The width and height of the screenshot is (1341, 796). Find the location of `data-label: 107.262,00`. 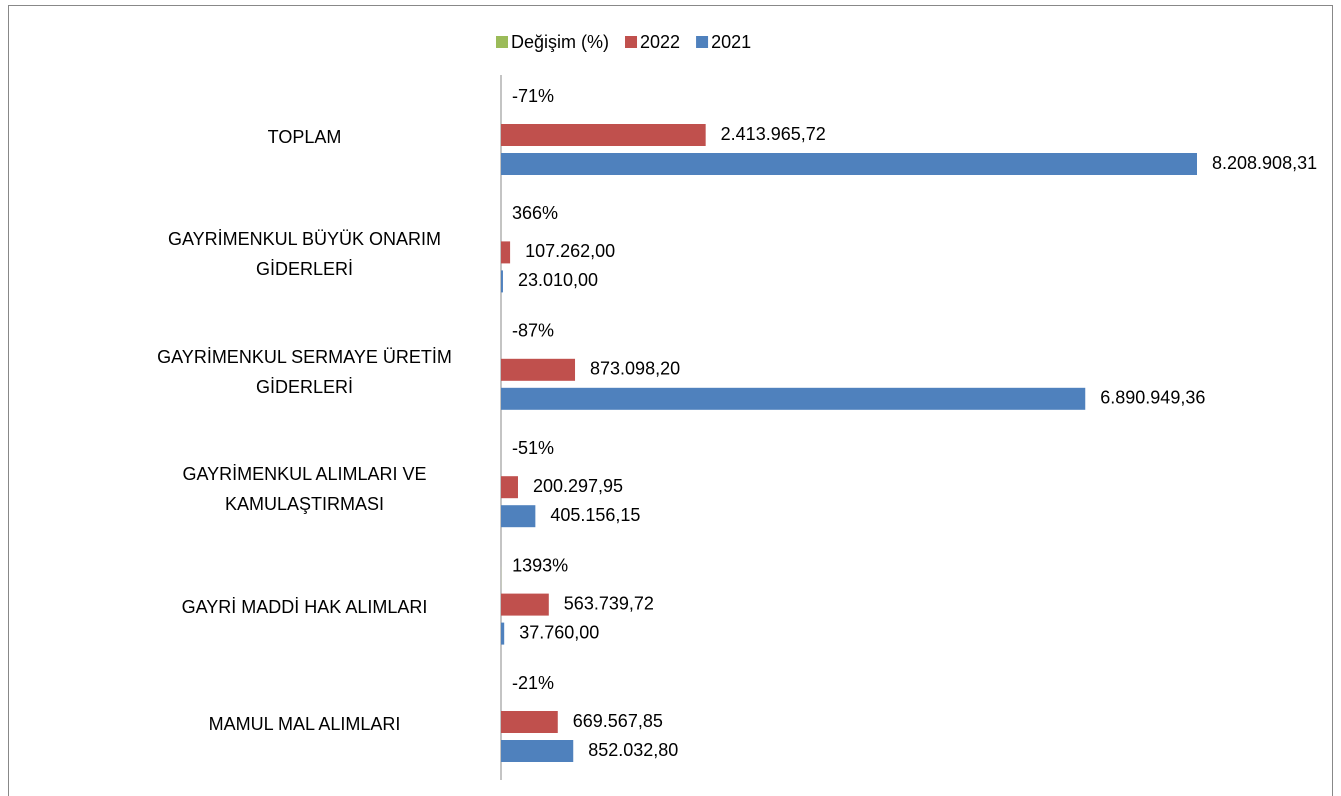

data-label: 107.262,00 is located at coordinates (570, 251).